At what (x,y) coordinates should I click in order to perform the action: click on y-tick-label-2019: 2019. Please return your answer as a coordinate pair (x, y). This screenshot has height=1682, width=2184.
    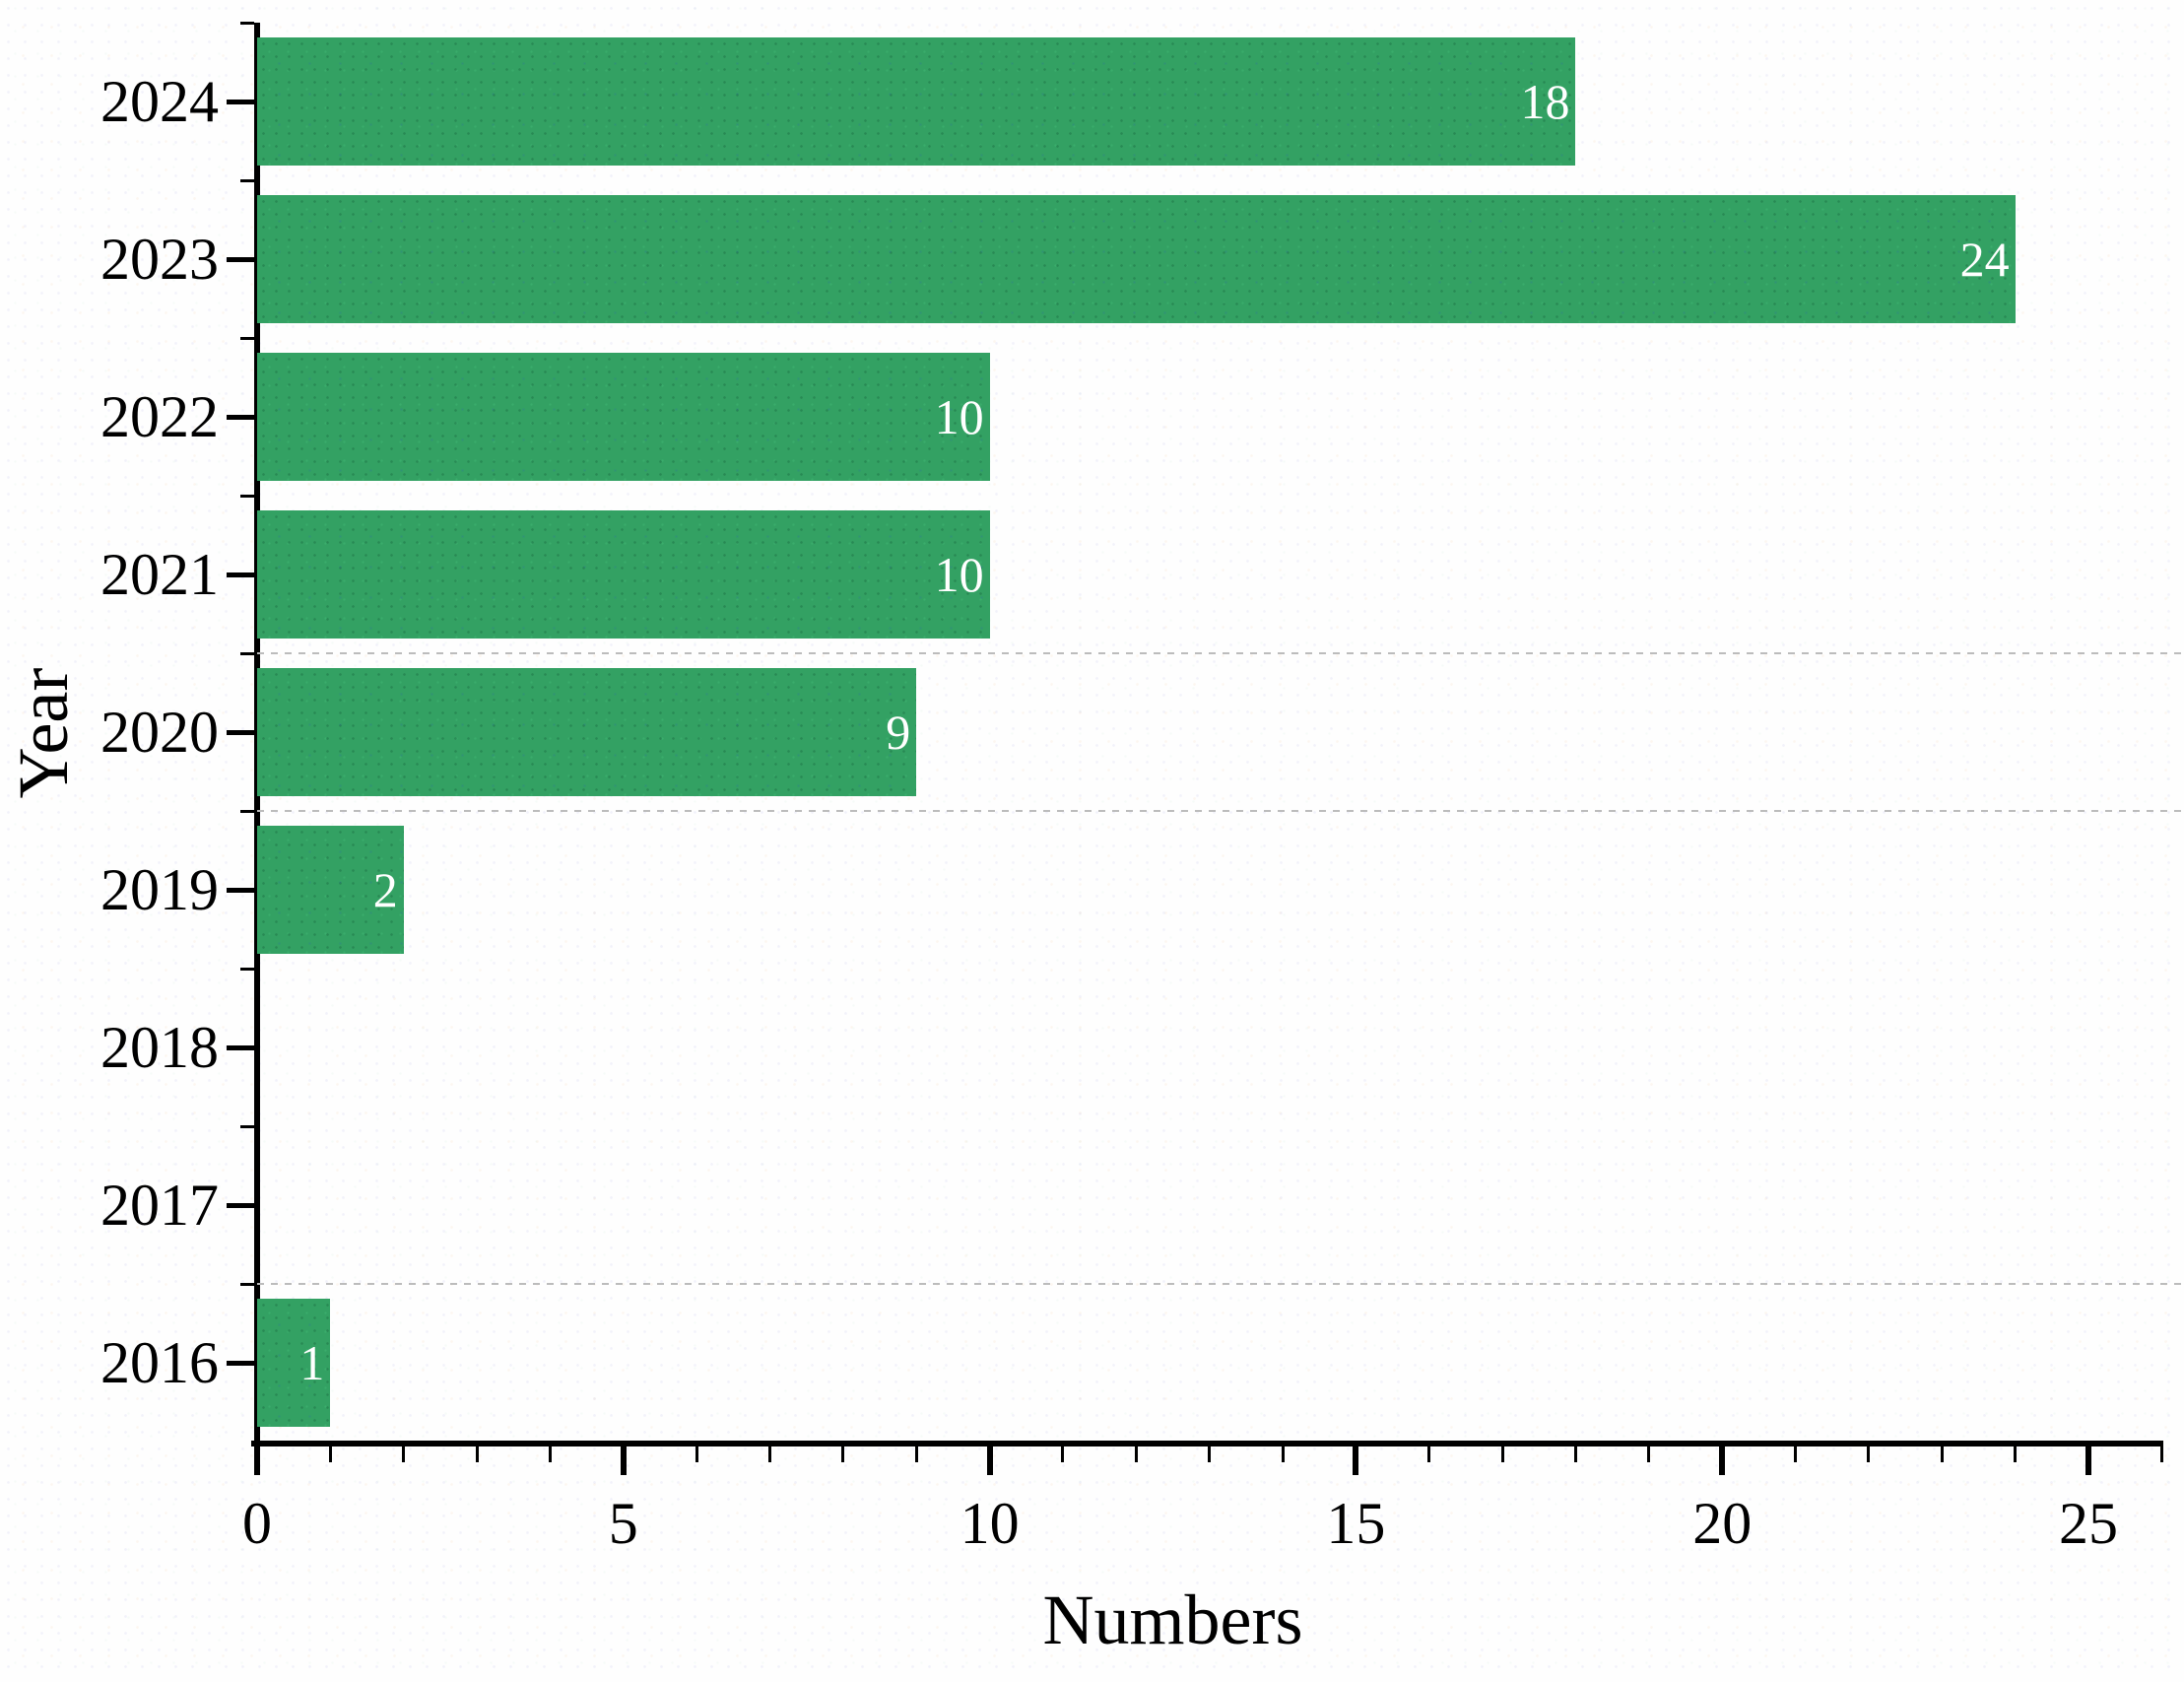
    Looking at the image, I should click on (159, 890).